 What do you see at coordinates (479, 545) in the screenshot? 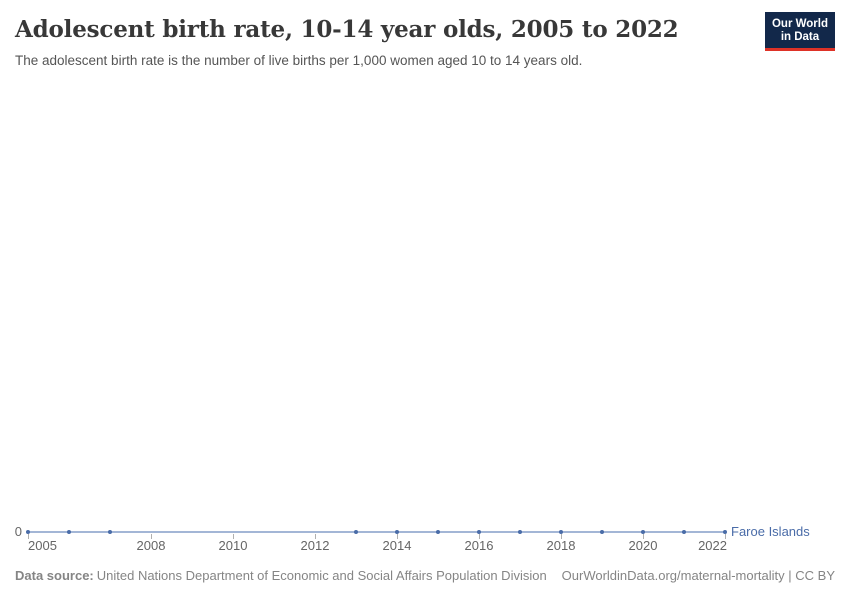
I see `x-axis-tick-label: 2016` at bounding box center [479, 545].